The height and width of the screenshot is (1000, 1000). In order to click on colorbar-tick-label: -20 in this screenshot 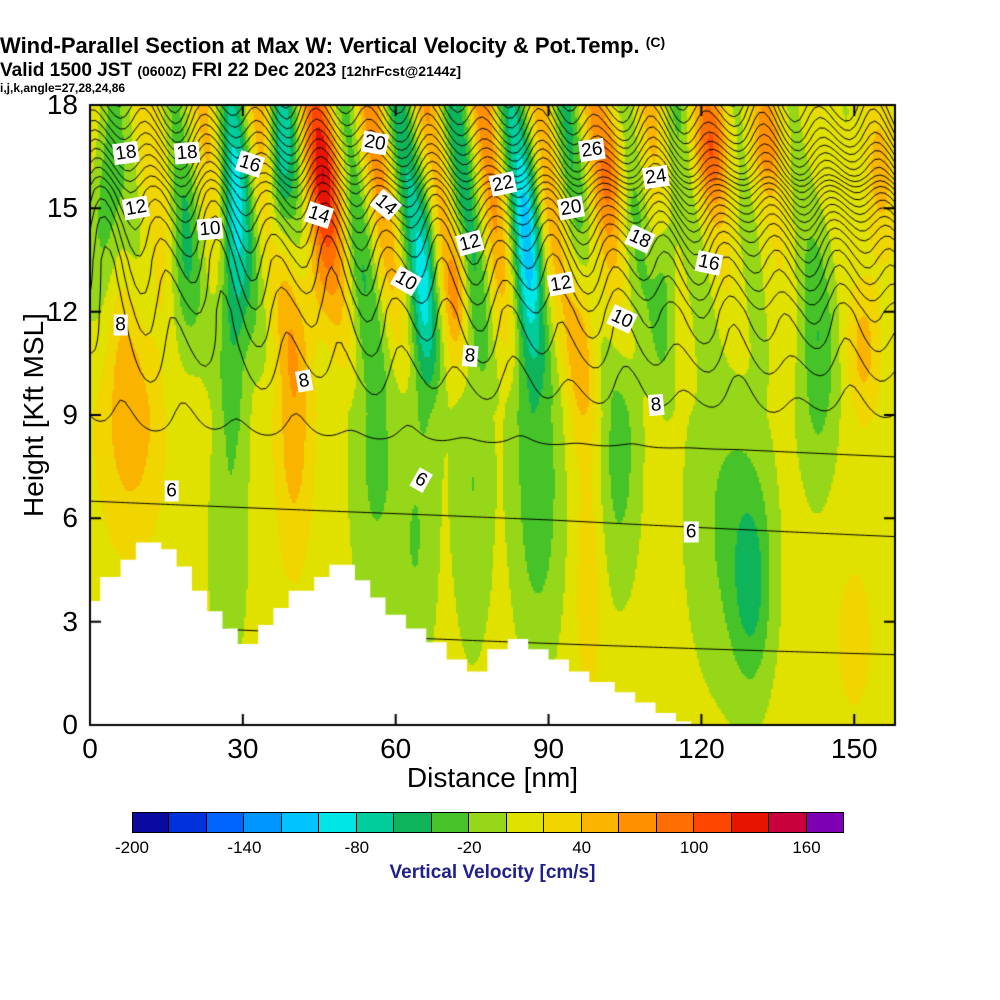, I will do `click(469, 847)`.